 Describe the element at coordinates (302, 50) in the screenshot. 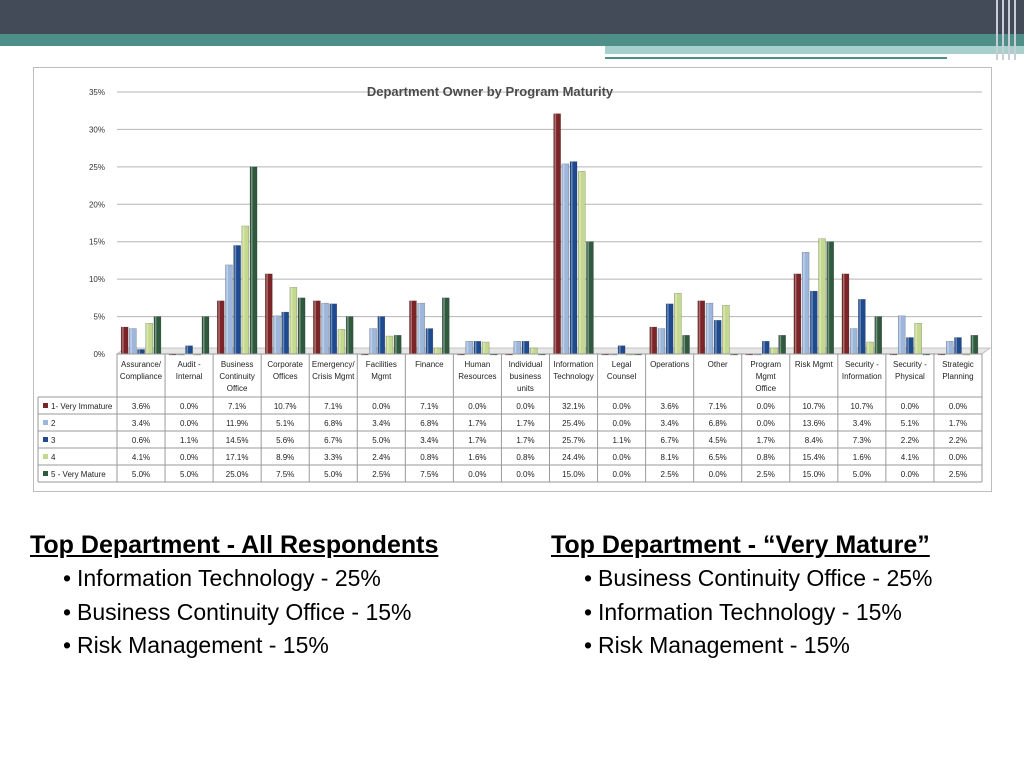

I see `header-divider-left` at that location.